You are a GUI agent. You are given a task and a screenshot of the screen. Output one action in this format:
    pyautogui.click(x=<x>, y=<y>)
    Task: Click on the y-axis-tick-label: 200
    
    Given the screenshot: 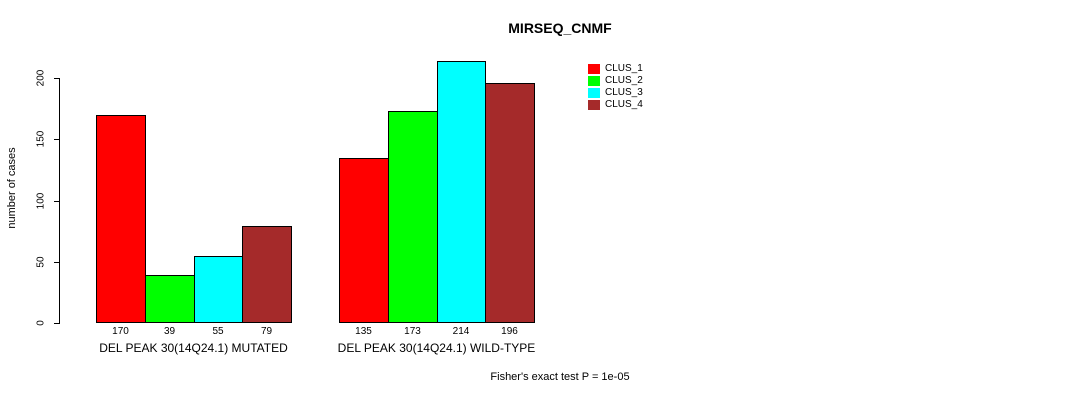 What is the action you would take?
    pyautogui.click(x=41, y=78)
    